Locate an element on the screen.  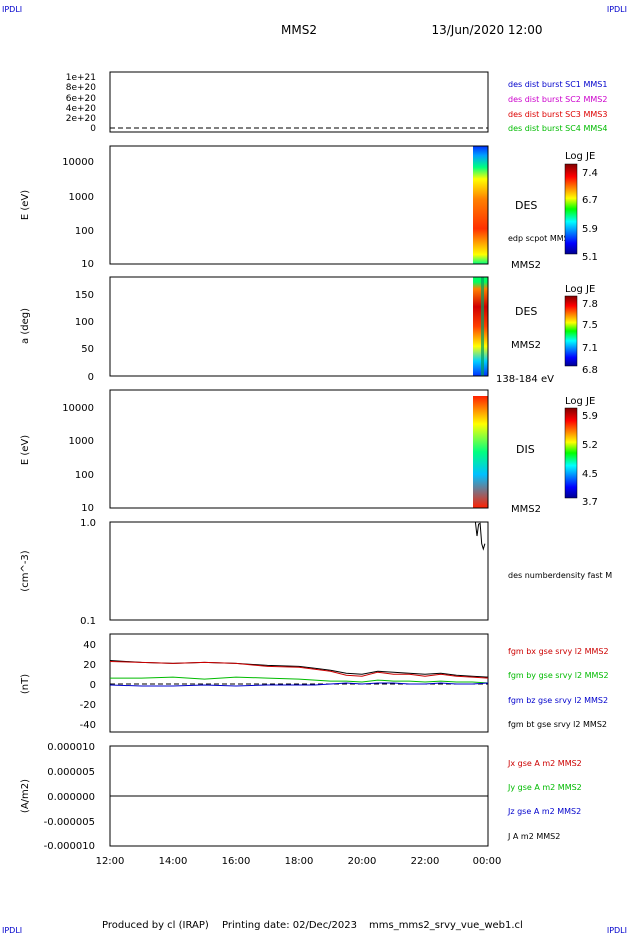
current-ytick: 0.000010 is located at coordinates (71, 747).